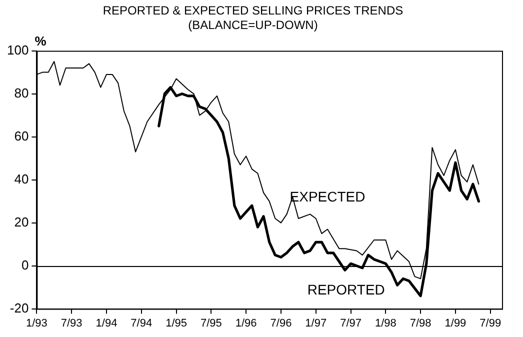 This screenshot has width=523, height=337. What do you see at coordinates (71, 323) in the screenshot?
I see `x-tick-label: 7/93` at bounding box center [71, 323].